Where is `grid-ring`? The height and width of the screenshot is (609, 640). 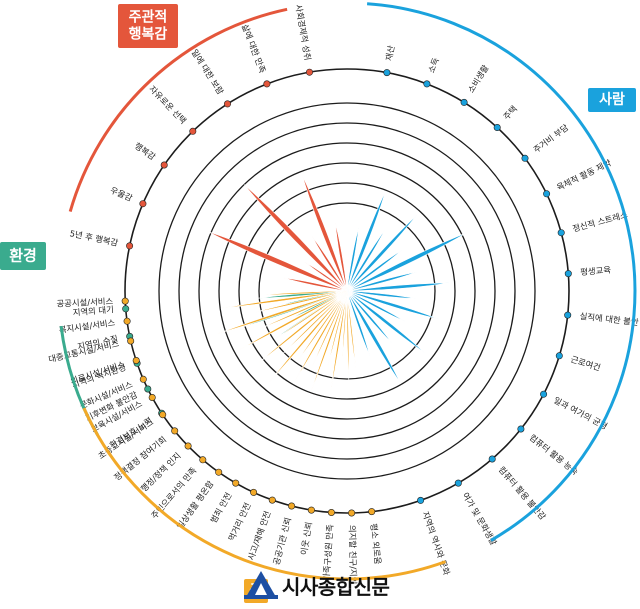
grid-ring is located at coordinates (347, 291).